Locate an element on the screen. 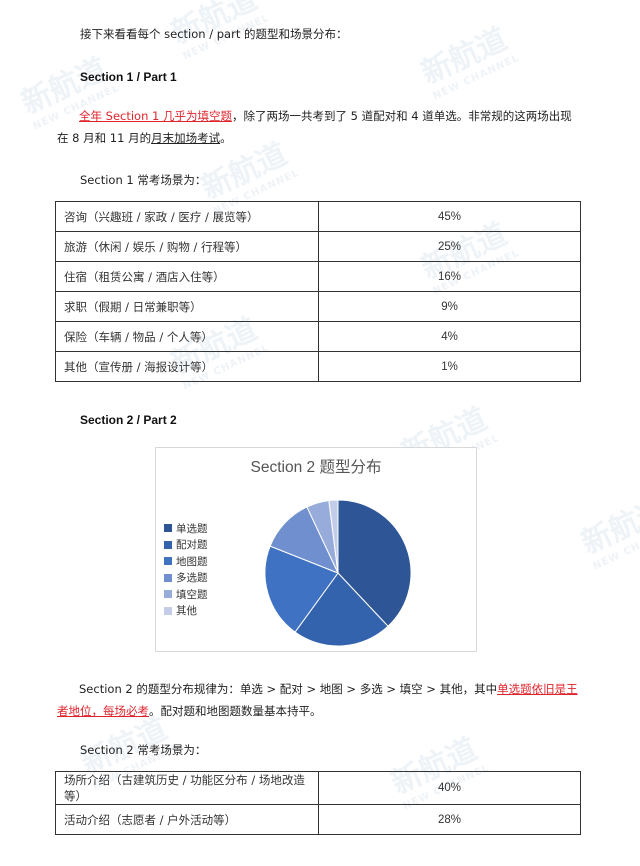 The width and height of the screenshot is (640, 866). intro-text: 接下来看看每个 section / part 的题型和场景分布： is located at coordinates (214, 34).